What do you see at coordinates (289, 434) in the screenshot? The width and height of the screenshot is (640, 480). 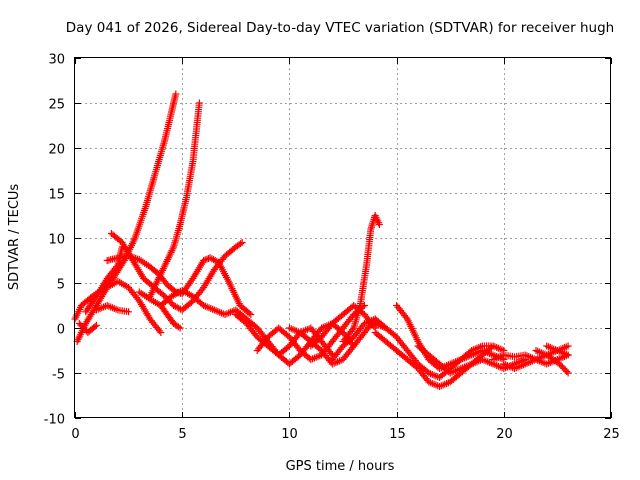 I see `x-tick-label: 10` at bounding box center [289, 434].